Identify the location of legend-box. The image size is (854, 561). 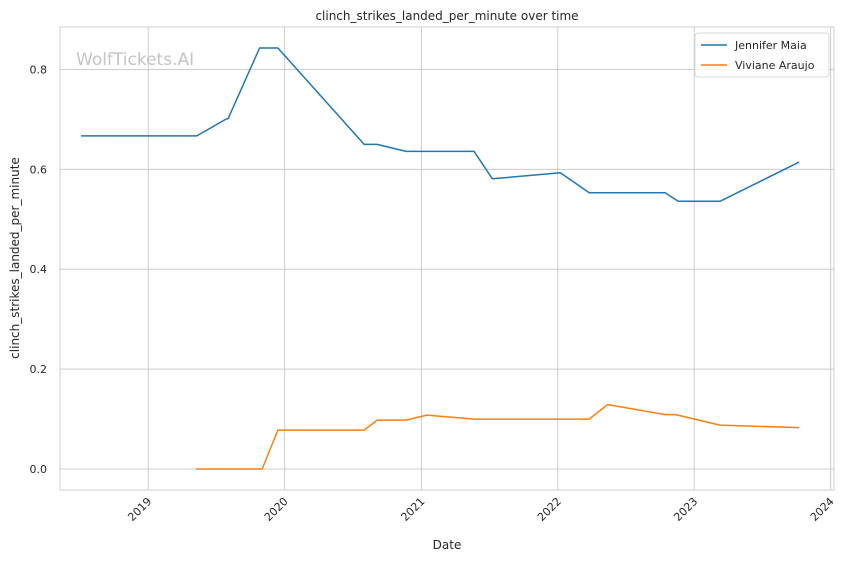
(762, 55).